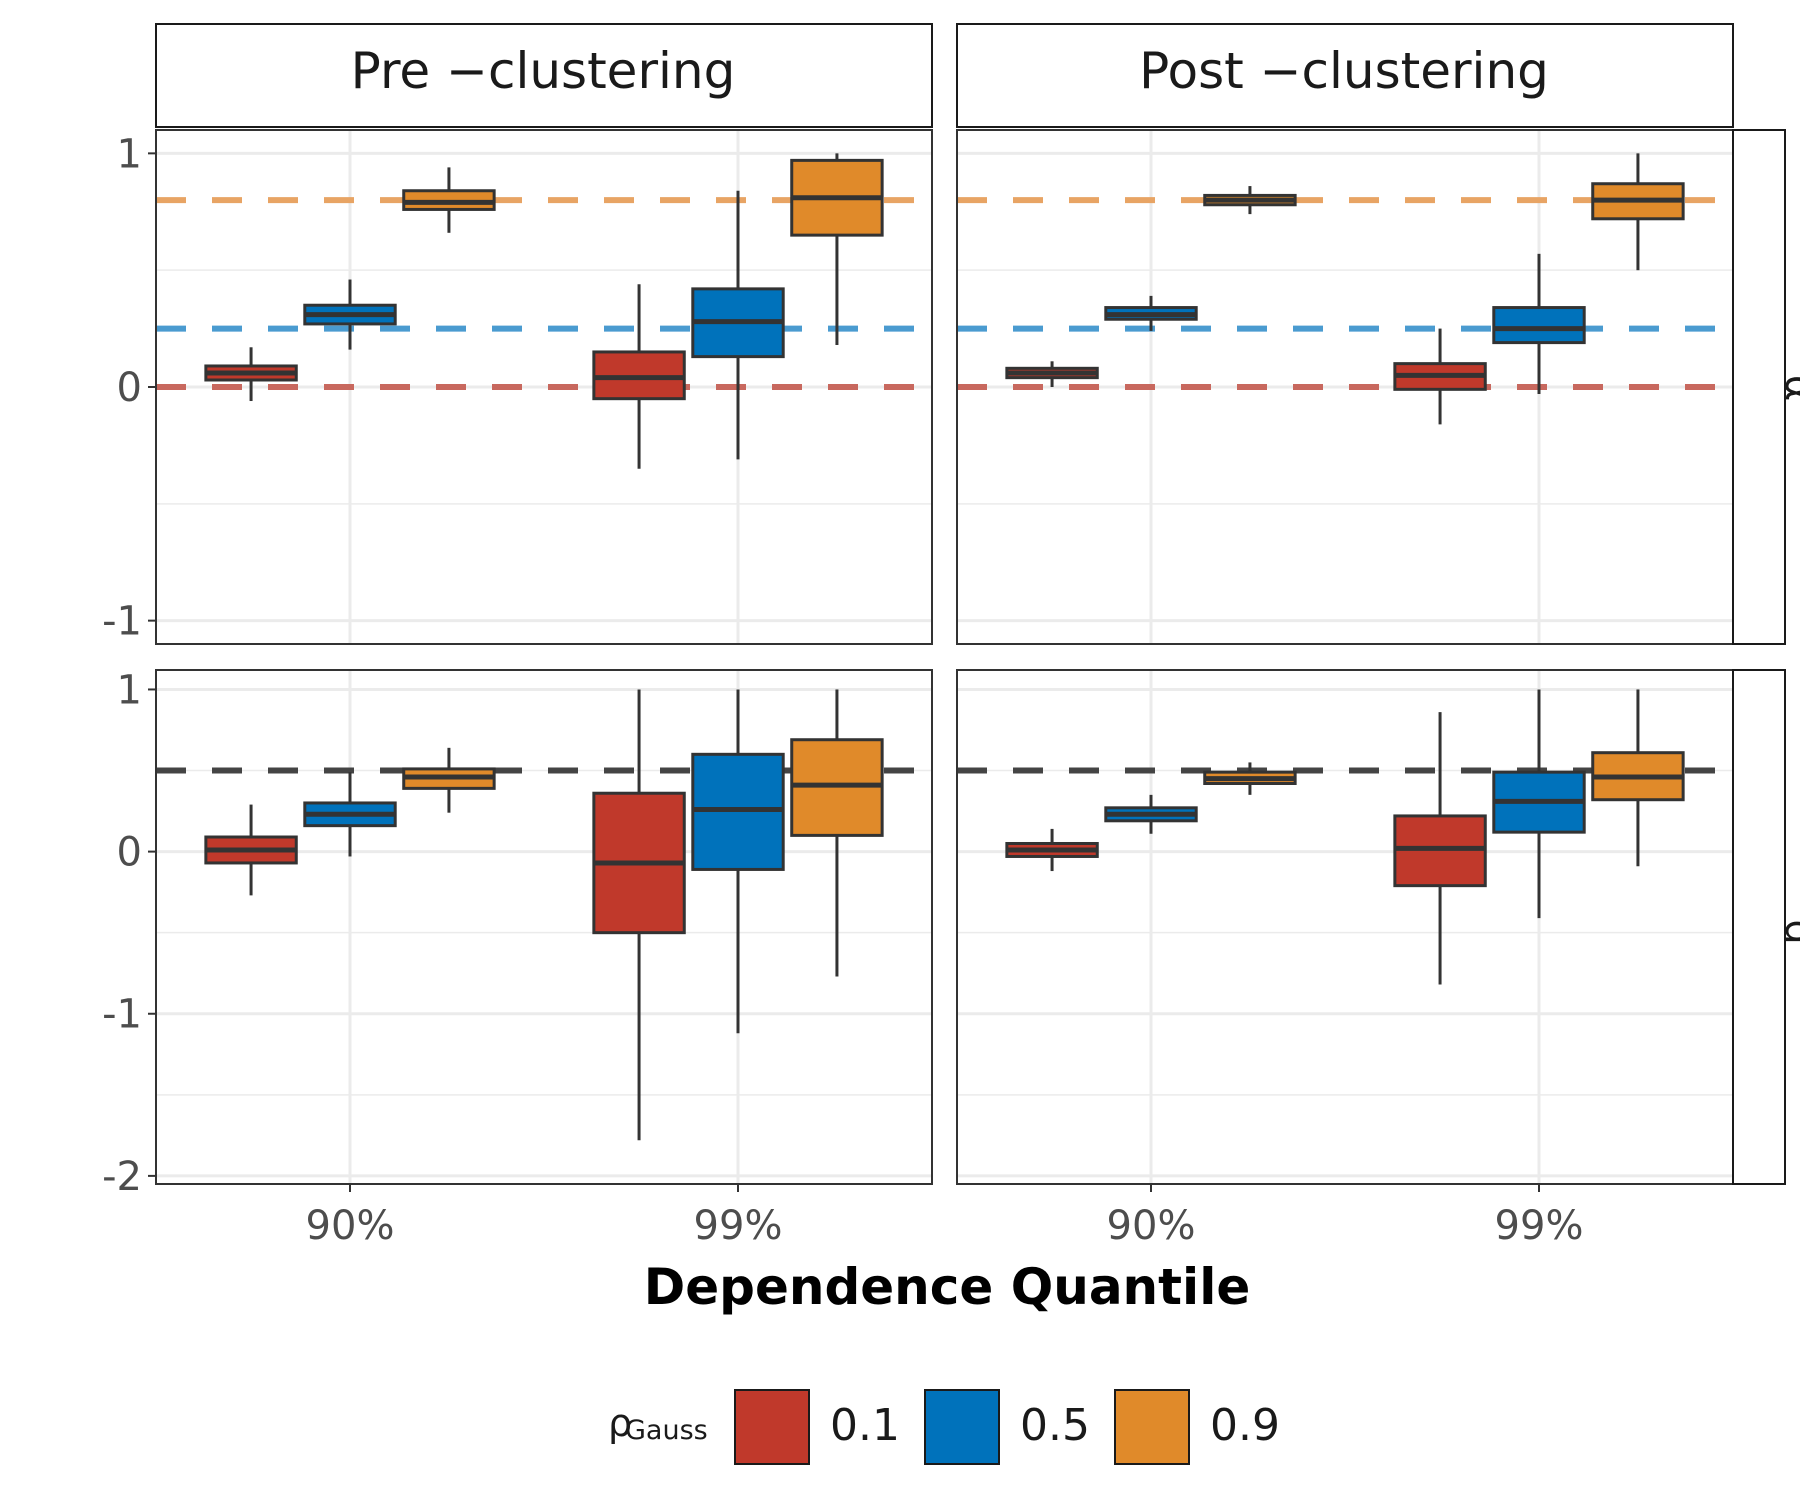  I want to click on facet-label-pre-clustering: Pre −clustering, so click(543, 71).